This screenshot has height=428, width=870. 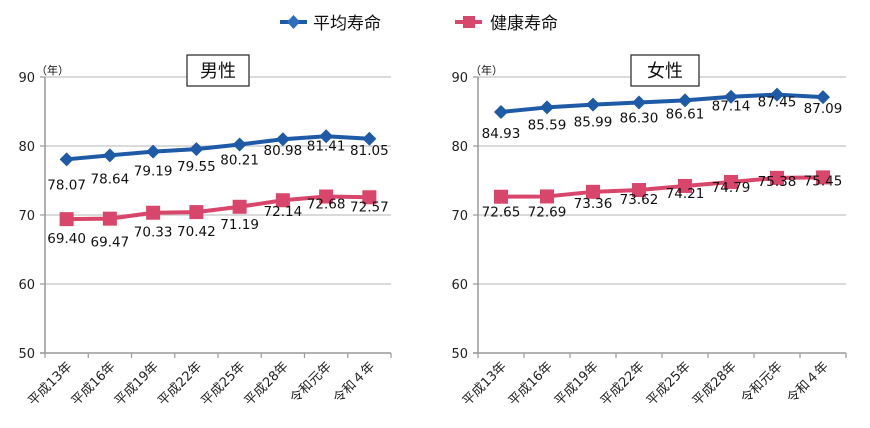 I want to click on data-label: 73.62, so click(x=639, y=200).